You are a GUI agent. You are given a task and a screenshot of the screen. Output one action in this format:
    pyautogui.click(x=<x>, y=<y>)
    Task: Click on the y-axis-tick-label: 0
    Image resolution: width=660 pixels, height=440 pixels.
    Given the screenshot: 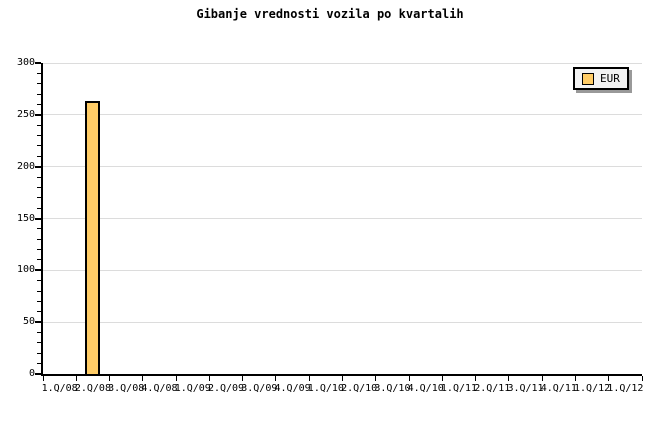 What is the action you would take?
    pyautogui.click(x=31, y=373)
    